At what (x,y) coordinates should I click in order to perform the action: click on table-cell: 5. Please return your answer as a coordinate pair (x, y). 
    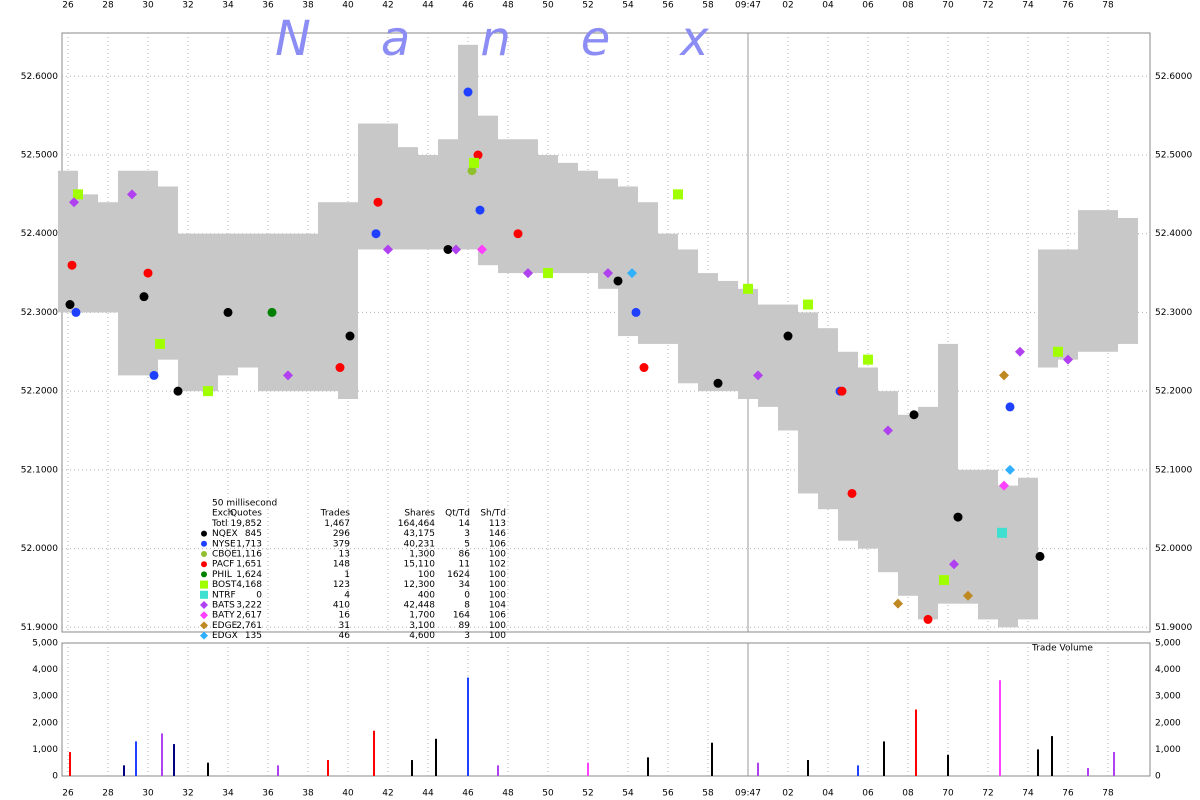
    Looking at the image, I should click on (467, 544).